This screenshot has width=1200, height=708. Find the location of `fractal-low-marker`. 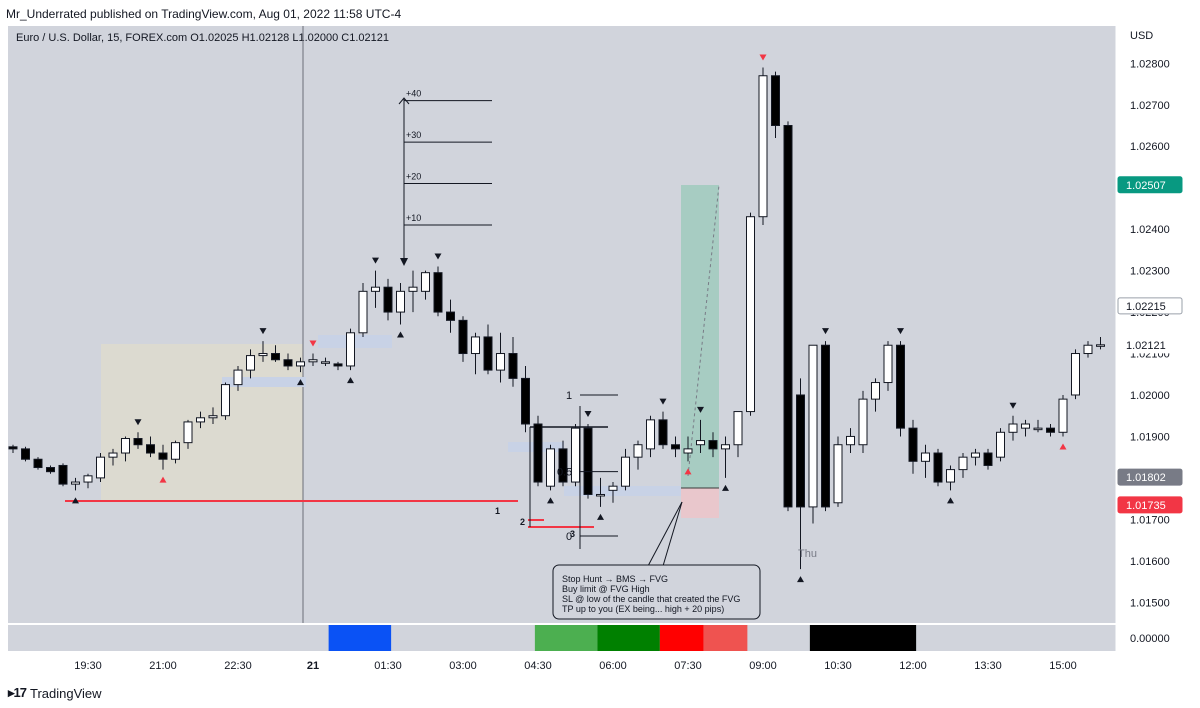

fractal-low-marker is located at coordinates (350, 380).